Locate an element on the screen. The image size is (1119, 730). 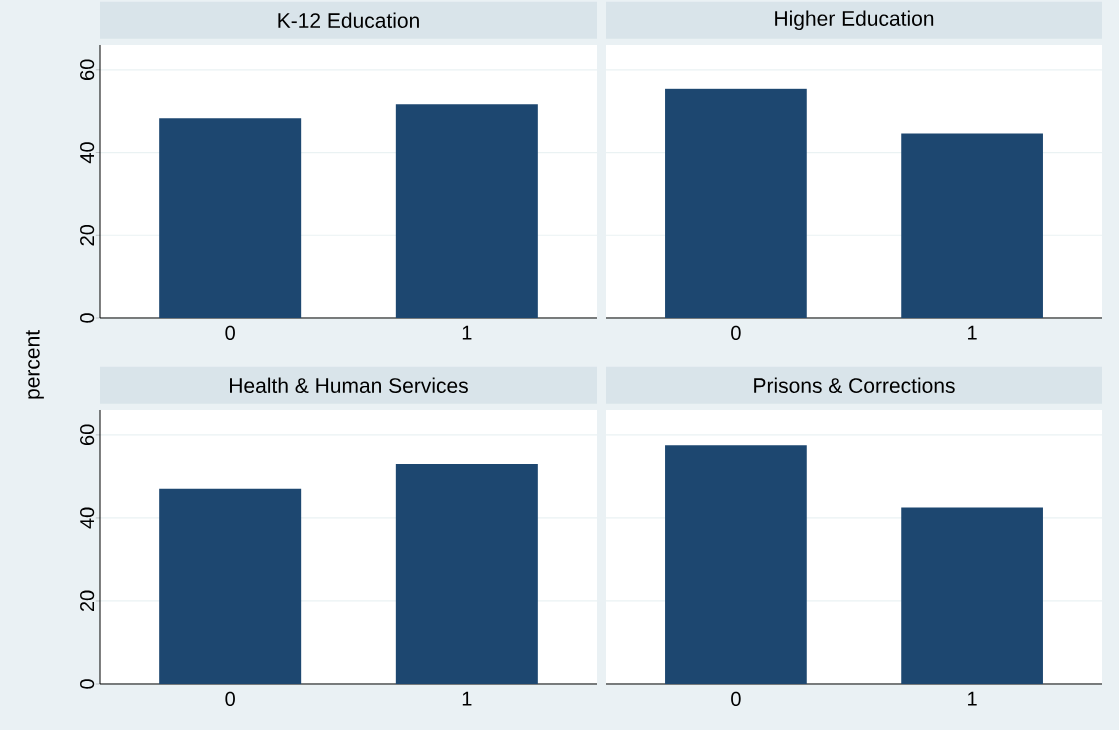
chart-title: Higher Education is located at coordinates (854, 20).